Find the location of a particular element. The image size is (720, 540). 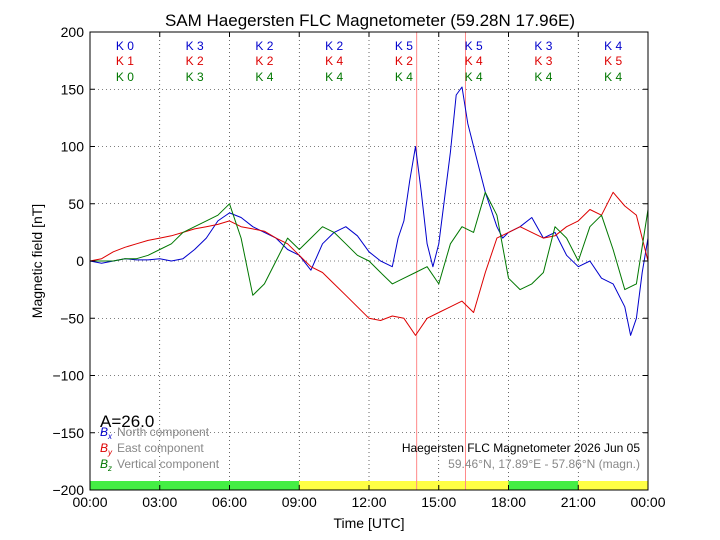

x-tick-label: 12:00 is located at coordinates (368, 502).